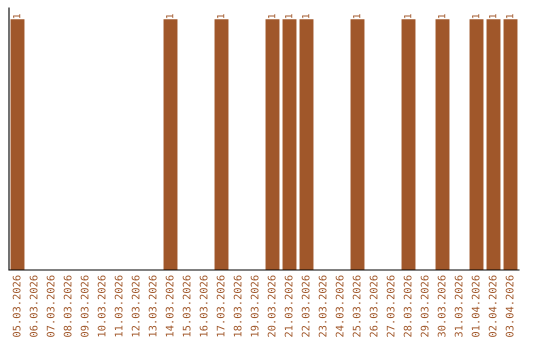  Describe the element at coordinates (424, 306) in the screenshot. I see `x-tick-label: 29.03.2026` at that location.